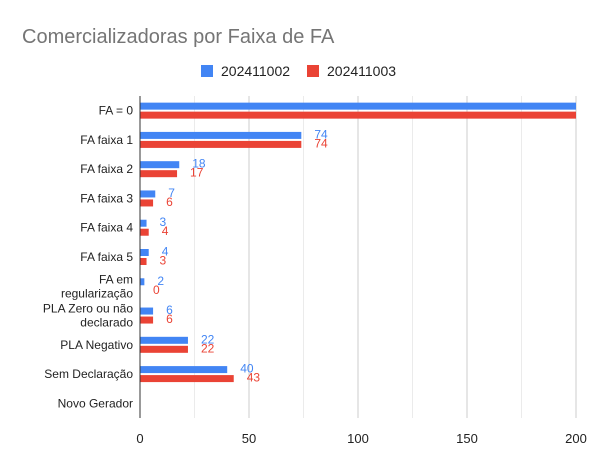  What do you see at coordinates (247, 369) in the screenshot?
I see `data-label-series-1: 40` at bounding box center [247, 369].